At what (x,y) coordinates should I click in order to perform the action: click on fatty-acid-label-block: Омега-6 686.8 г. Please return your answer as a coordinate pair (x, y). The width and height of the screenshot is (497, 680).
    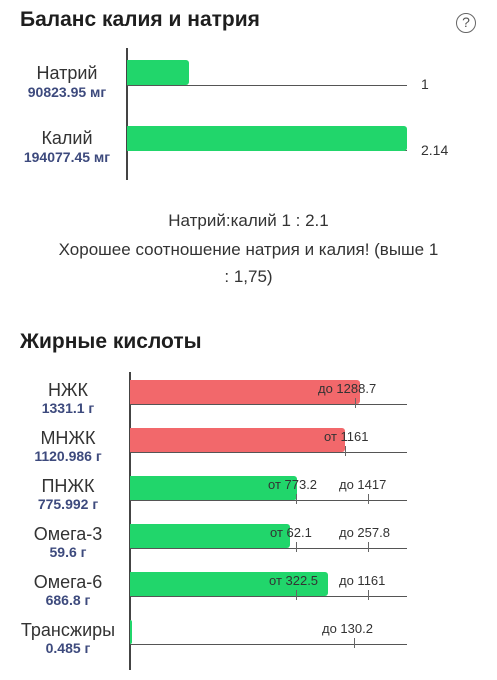
    Looking at the image, I should click on (68, 590).